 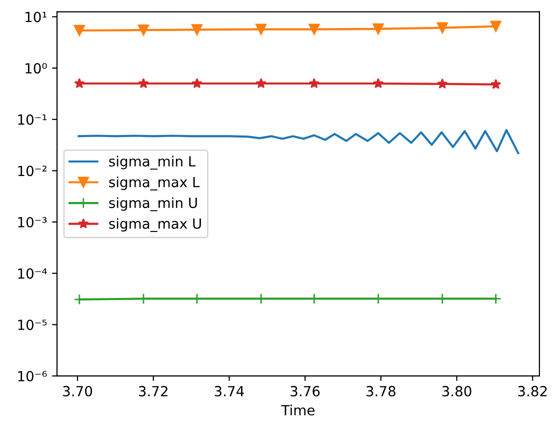 What do you see at coordinates (152, 163) in the screenshot?
I see `legend-label: sigma_min L` at bounding box center [152, 163].